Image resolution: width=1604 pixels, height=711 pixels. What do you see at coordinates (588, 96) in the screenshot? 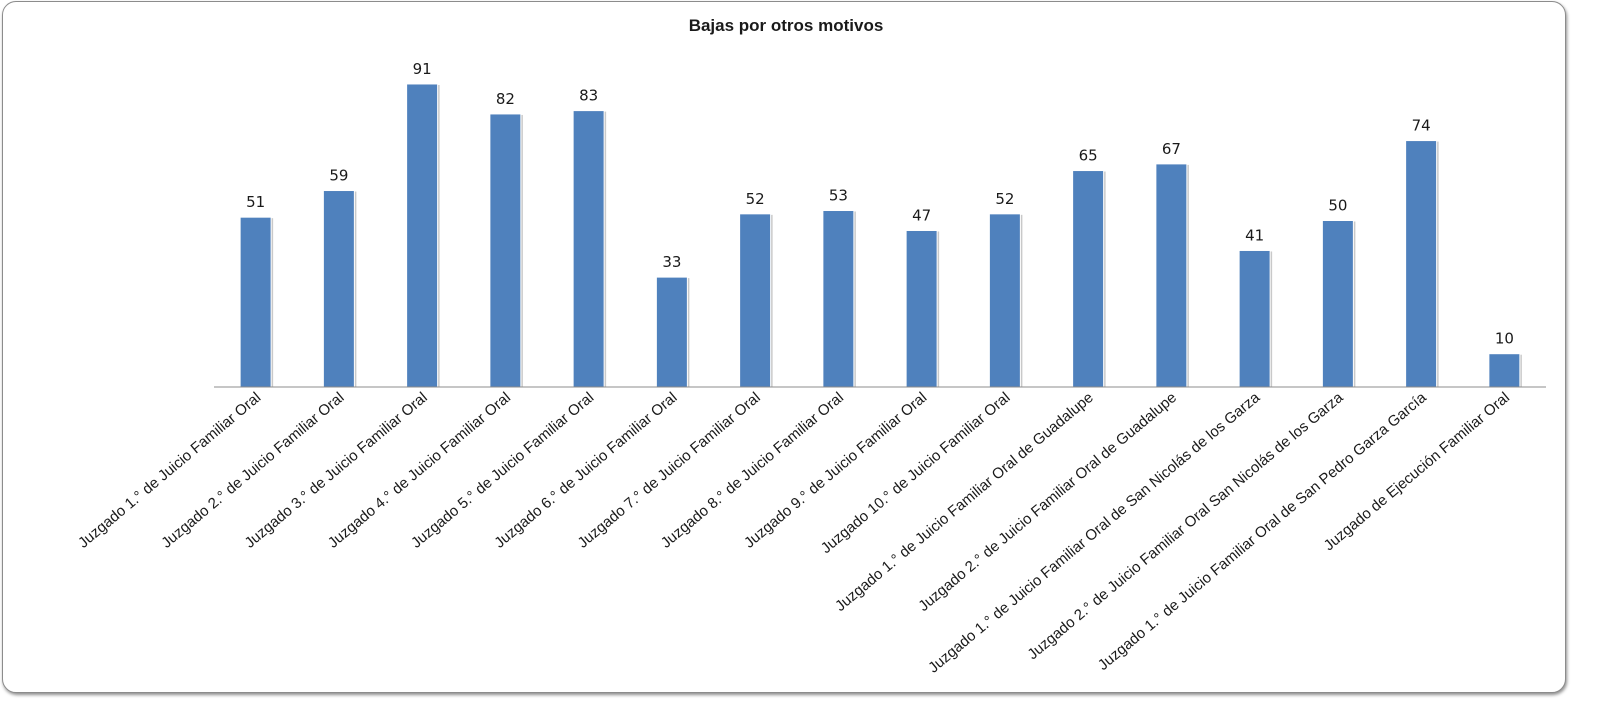
I see `data-label: 83` at bounding box center [588, 96].